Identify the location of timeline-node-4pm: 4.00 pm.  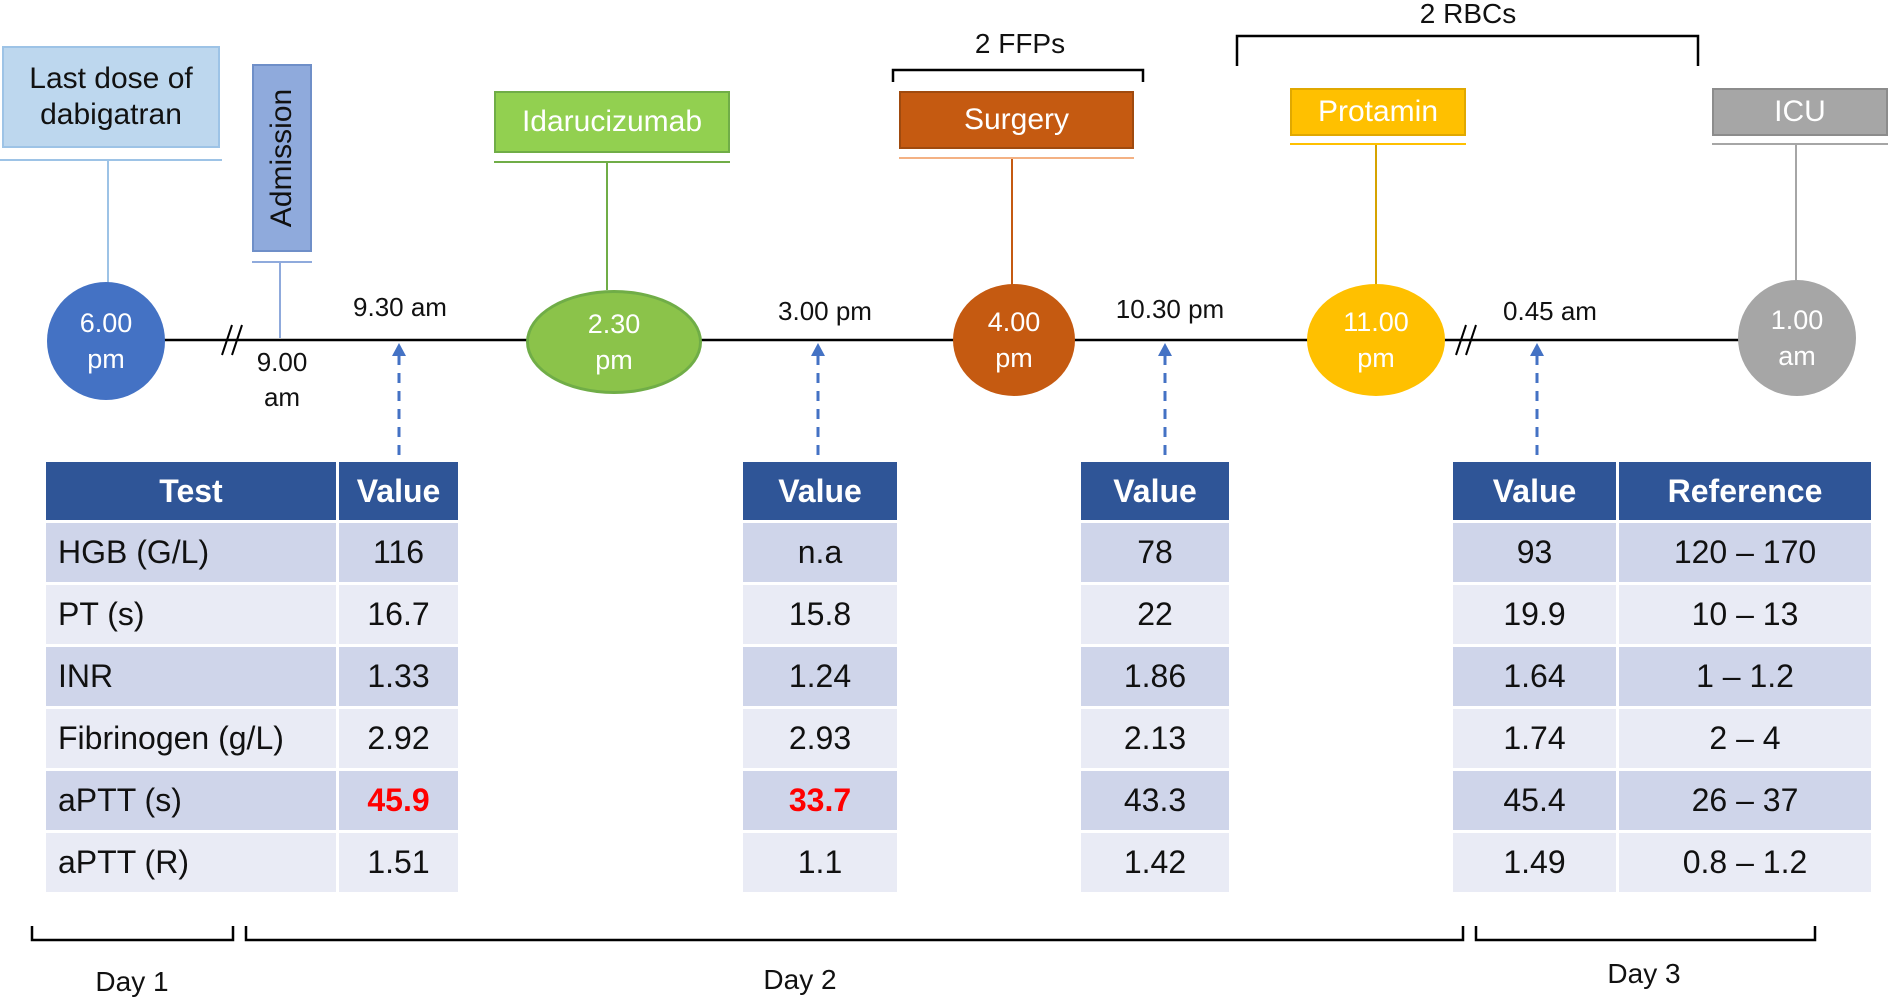
(1014, 340).